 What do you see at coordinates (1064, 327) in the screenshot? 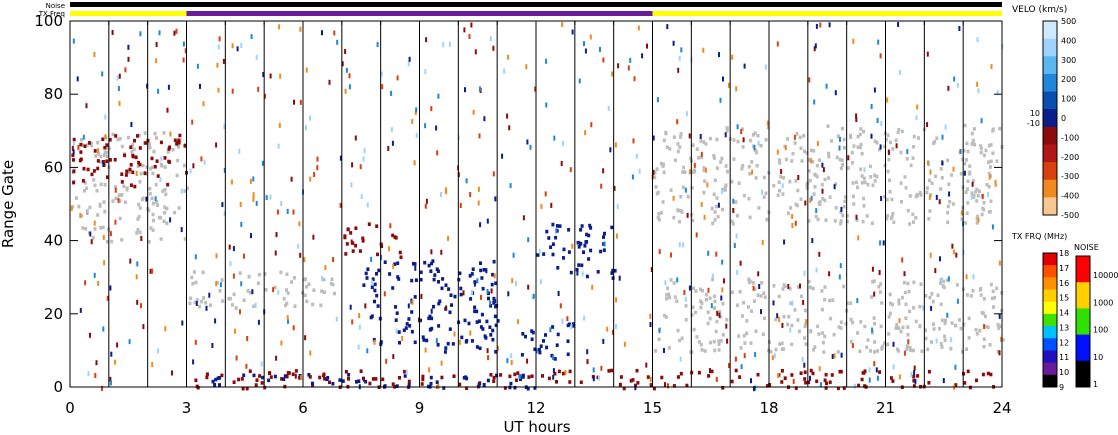
I see `txfreq-label: 13` at bounding box center [1064, 327].